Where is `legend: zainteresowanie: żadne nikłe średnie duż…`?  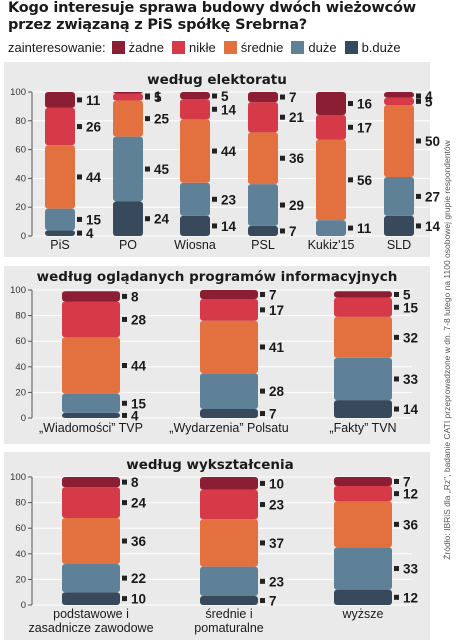
legend: zainteresowanie: żadne nikłe średnie duż… is located at coordinates (208, 47).